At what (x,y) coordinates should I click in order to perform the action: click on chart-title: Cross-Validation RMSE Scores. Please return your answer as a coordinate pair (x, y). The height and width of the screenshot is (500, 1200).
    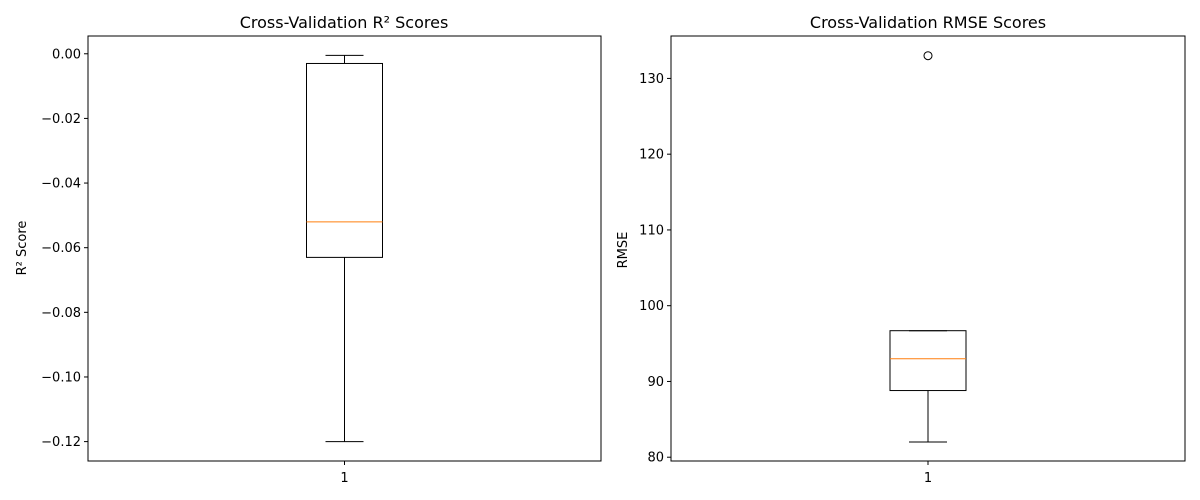
    Looking at the image, I should click on (928, 22).